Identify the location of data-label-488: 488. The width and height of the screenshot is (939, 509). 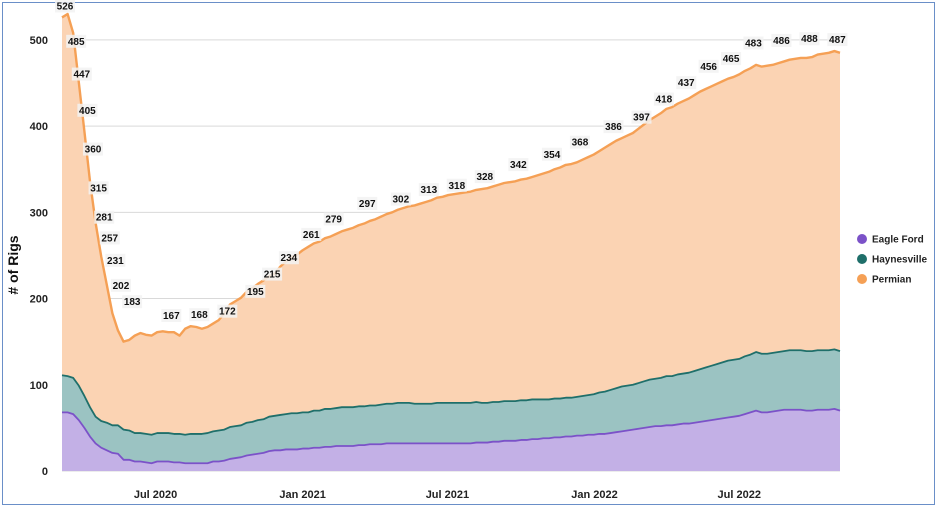
(809, 39).